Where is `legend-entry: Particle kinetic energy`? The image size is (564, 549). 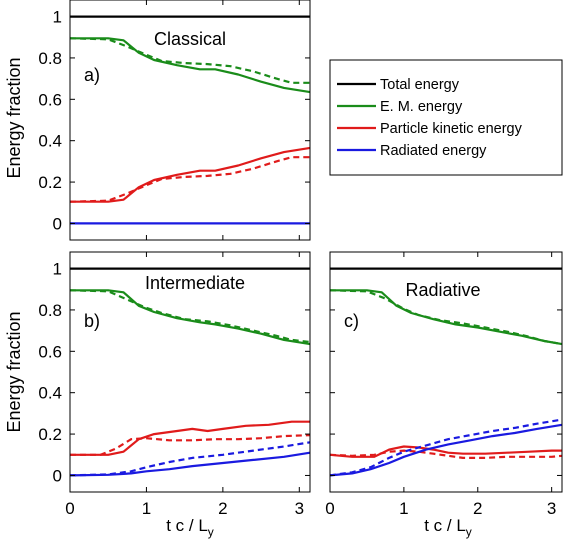
legend-entry: Particle kinetic energy is located at coordinates (451, 129).